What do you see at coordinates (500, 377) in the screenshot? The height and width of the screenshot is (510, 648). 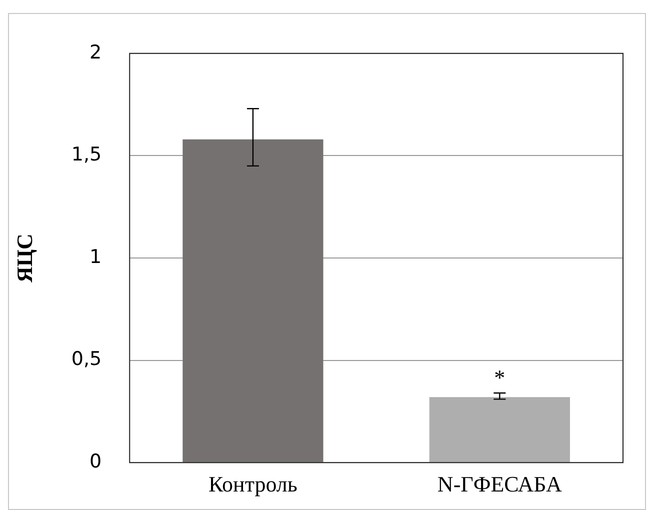 I see `annotation: *` at bounding box center [500, 377].